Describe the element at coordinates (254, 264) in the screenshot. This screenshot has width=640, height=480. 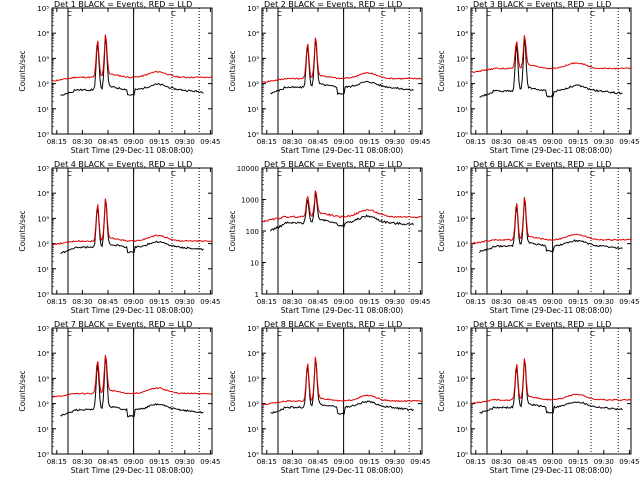
I see `y-tick-label: 10` at that location.